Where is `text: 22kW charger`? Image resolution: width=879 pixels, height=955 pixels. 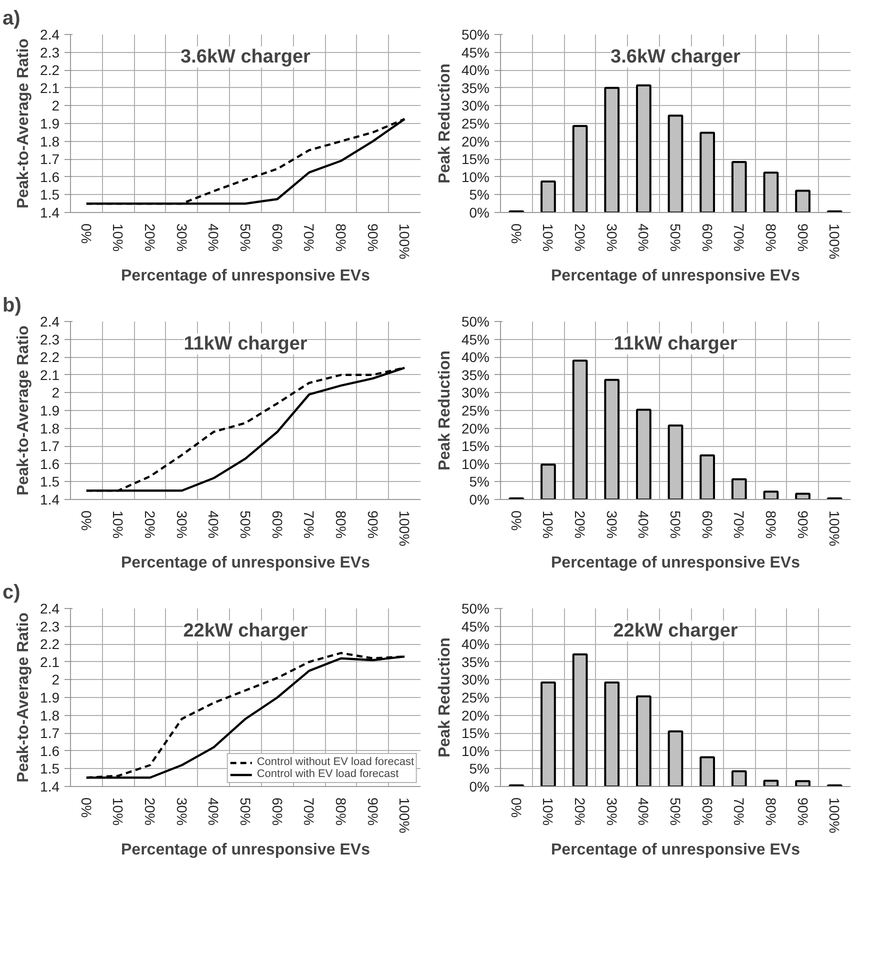
text: 22kW charger is located at coordinates (245, 631).